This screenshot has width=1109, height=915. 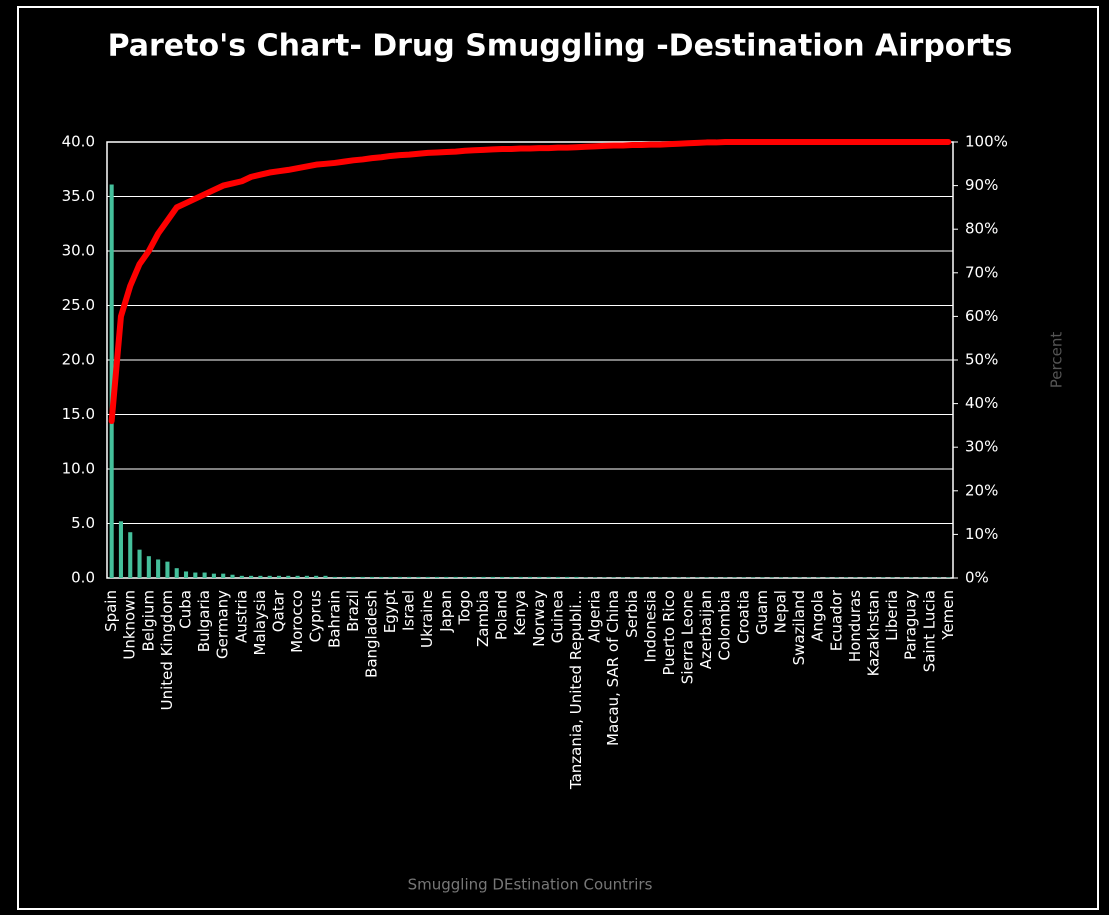 What do you see at coordinates (297, 621) in the screenshot?
I see `x-tick-label: Morocco` at bounding box center [297, 621].